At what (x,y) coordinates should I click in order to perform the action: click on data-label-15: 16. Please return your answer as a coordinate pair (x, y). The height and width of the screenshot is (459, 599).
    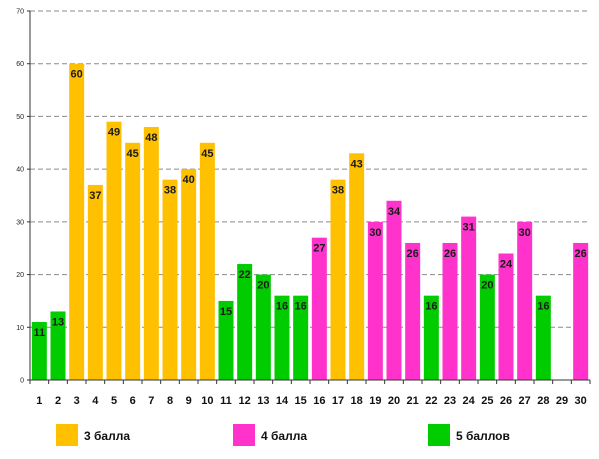
    Looking at the image, I should click on (301, 307).